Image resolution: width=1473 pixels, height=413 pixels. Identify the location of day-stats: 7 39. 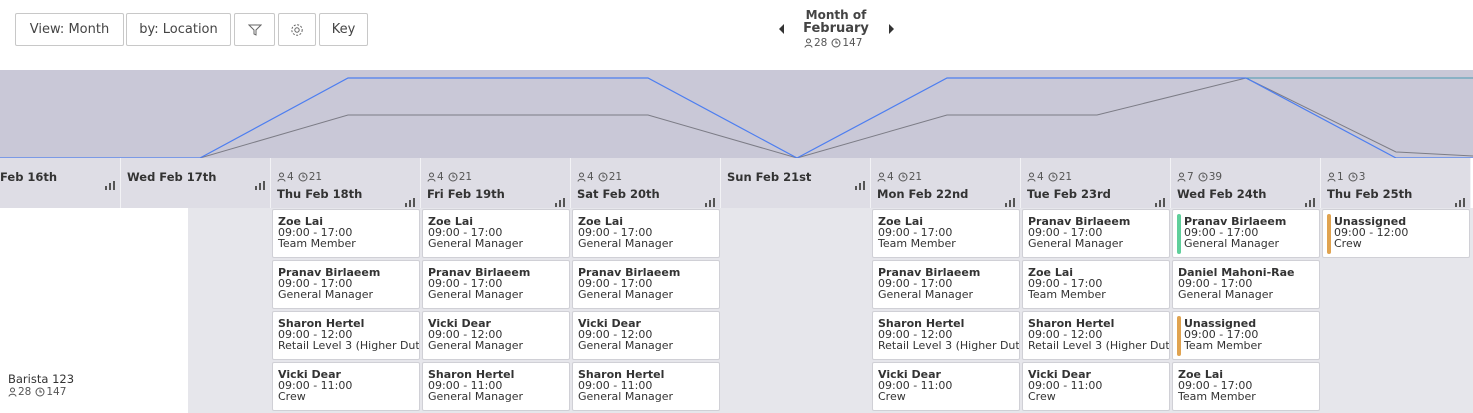
(1199, 177).